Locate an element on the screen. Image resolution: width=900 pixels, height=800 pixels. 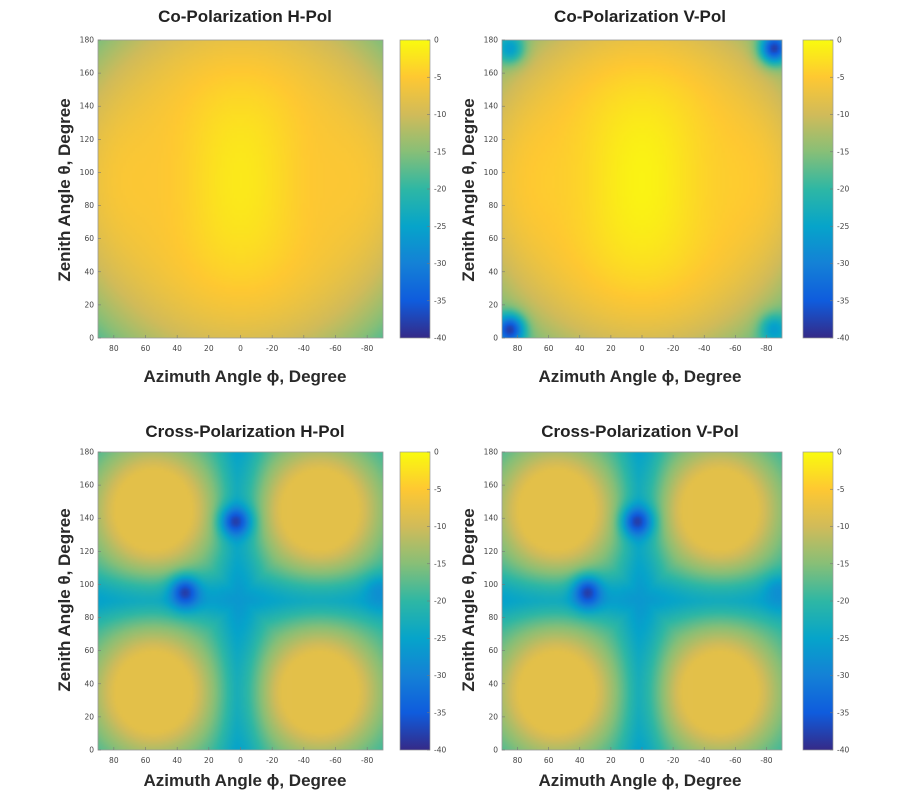
chart-title: Cross-Polarization V-Pol is located at coordinates (639, 431).